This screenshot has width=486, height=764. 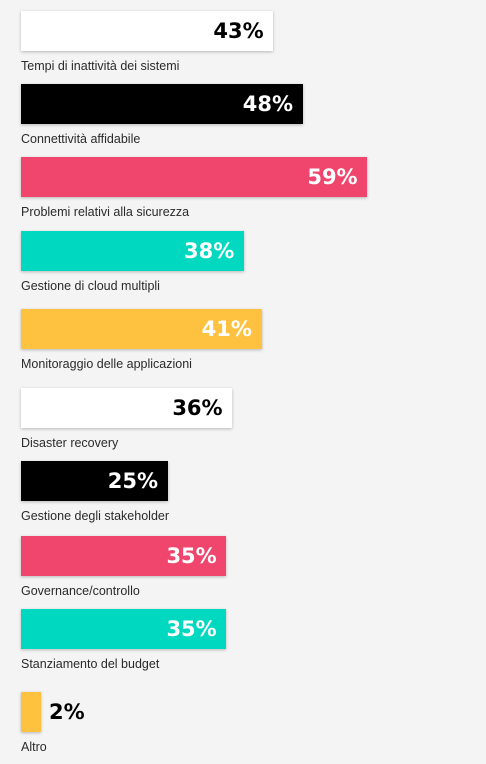 I want to click on category-label: Gestione degli stakeholder, so click(x=95, y=516).